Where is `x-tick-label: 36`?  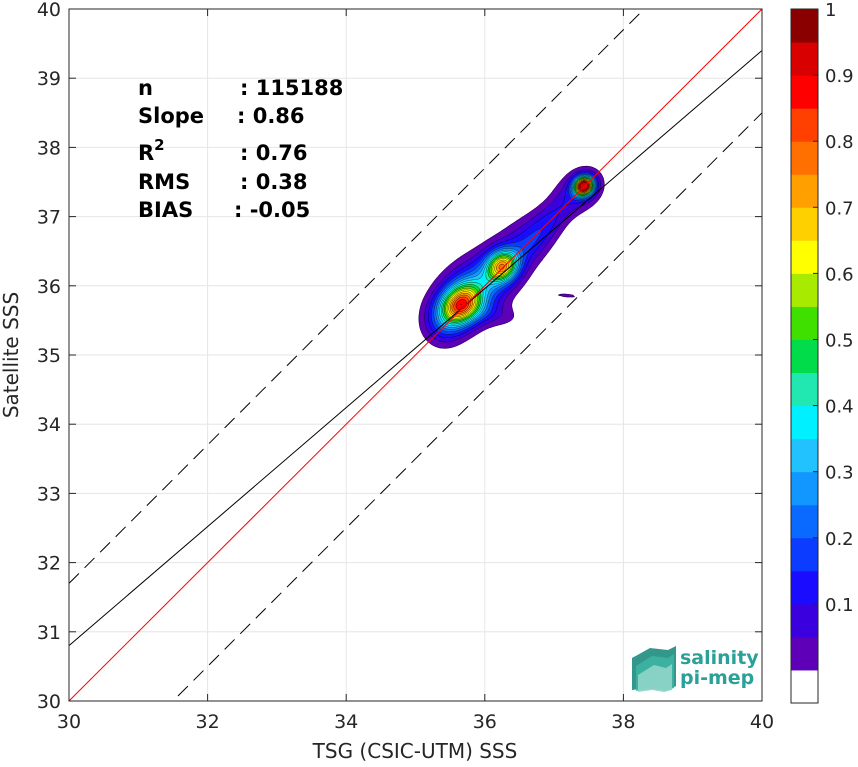 x-tick-label: 36 is located at coordinates (485, 722).